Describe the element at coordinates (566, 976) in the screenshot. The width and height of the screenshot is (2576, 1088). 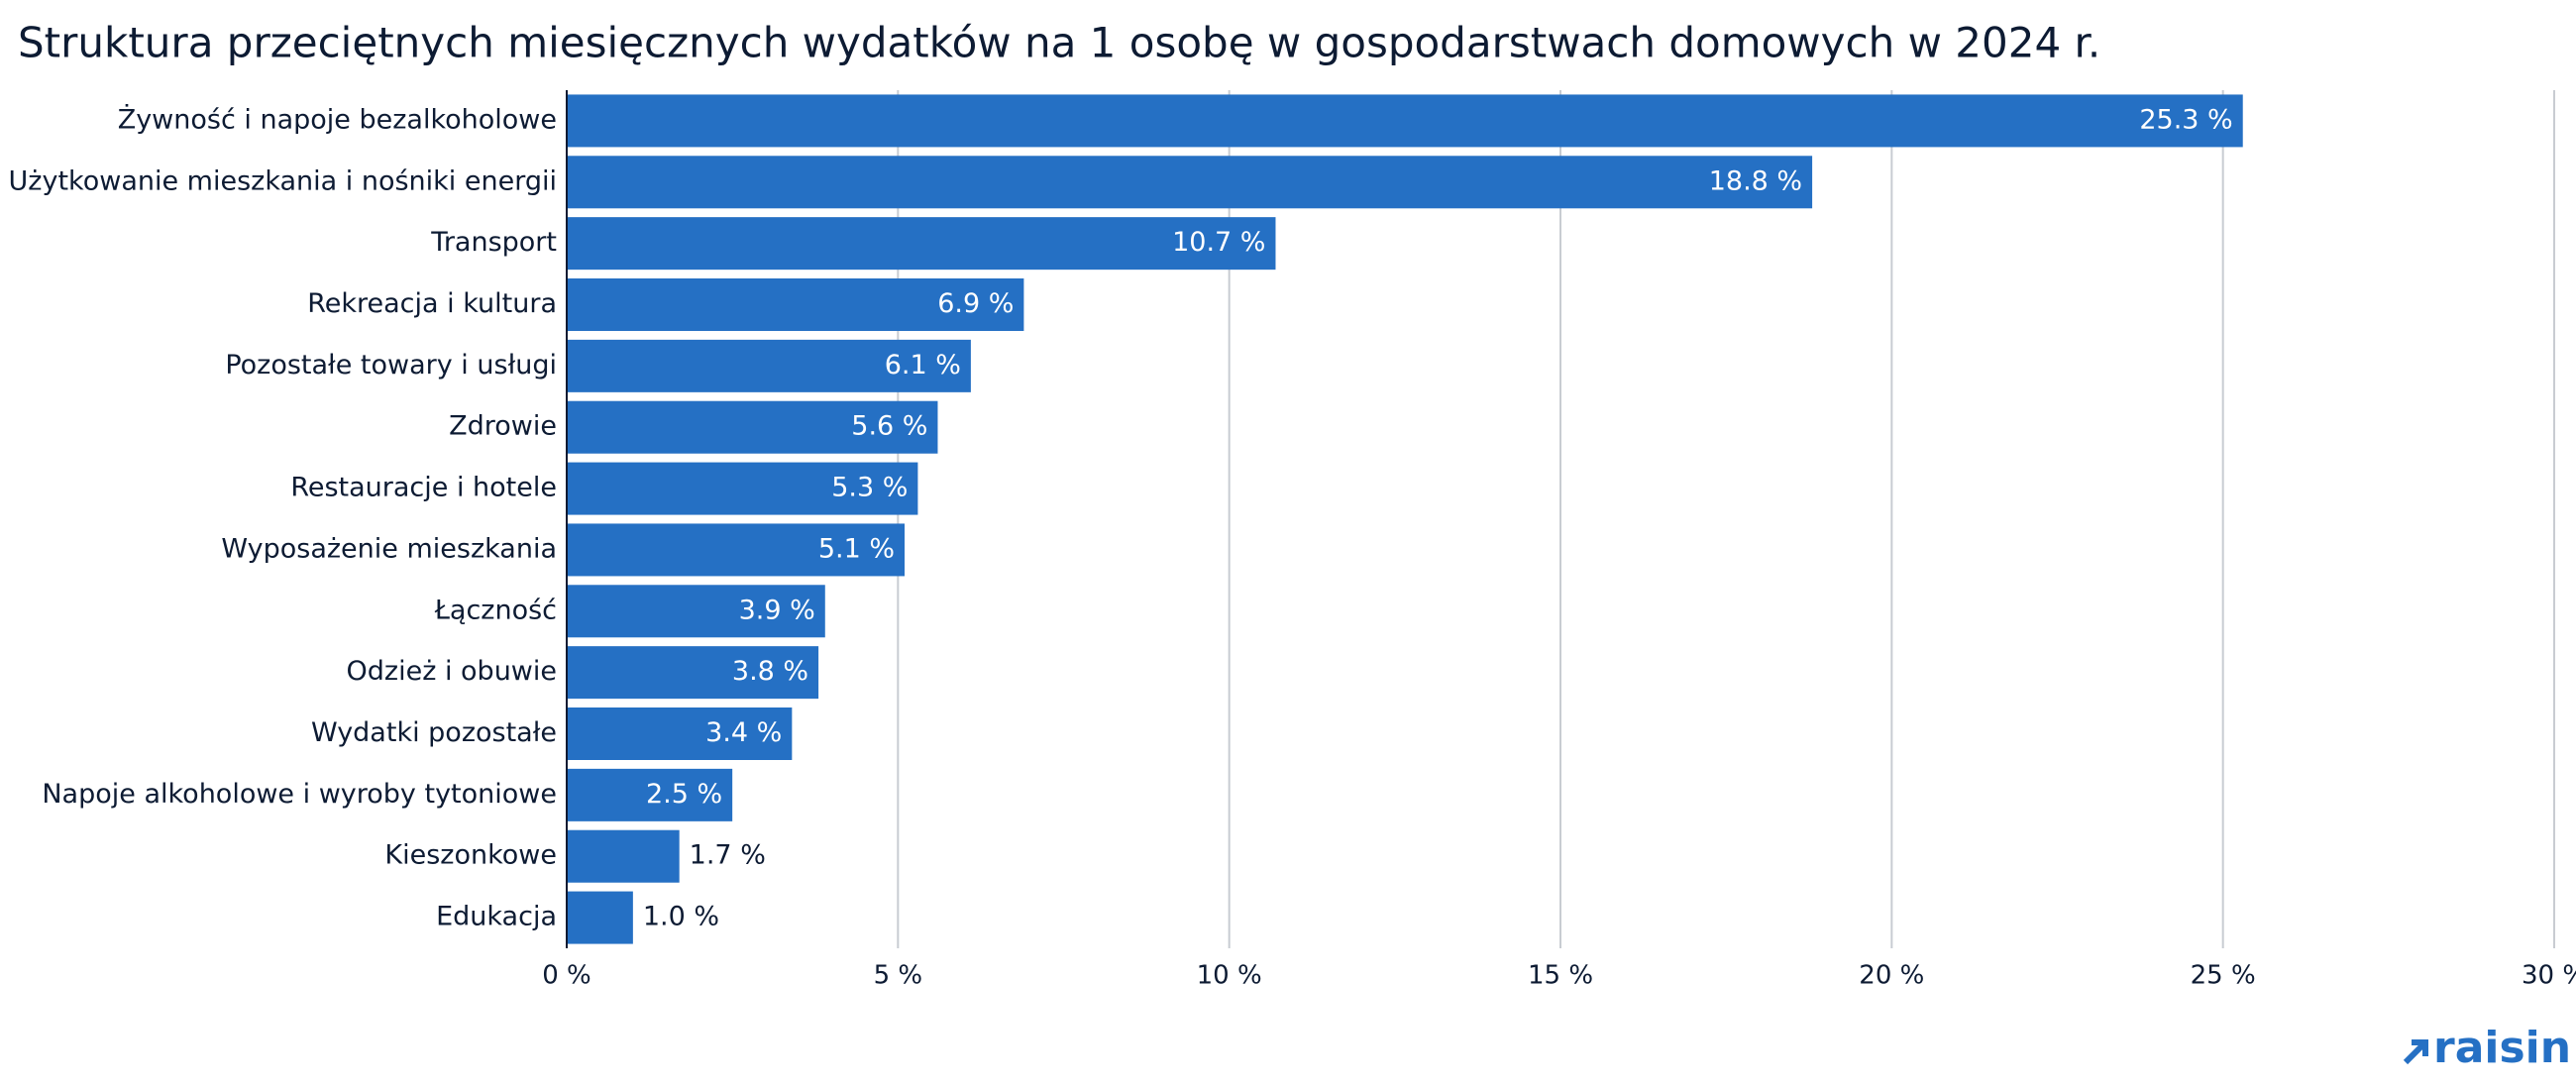
I see `x-tick-label: 0 %` at that location.